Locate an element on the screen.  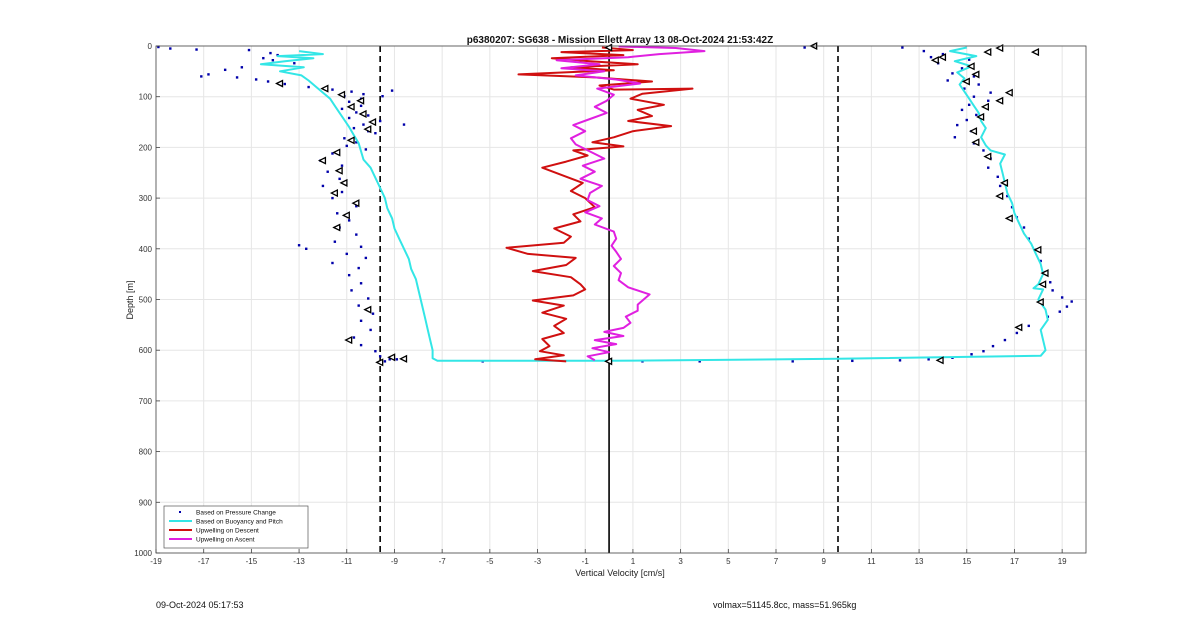
x-tick-label: -7 is located at coordinates (443, 561).